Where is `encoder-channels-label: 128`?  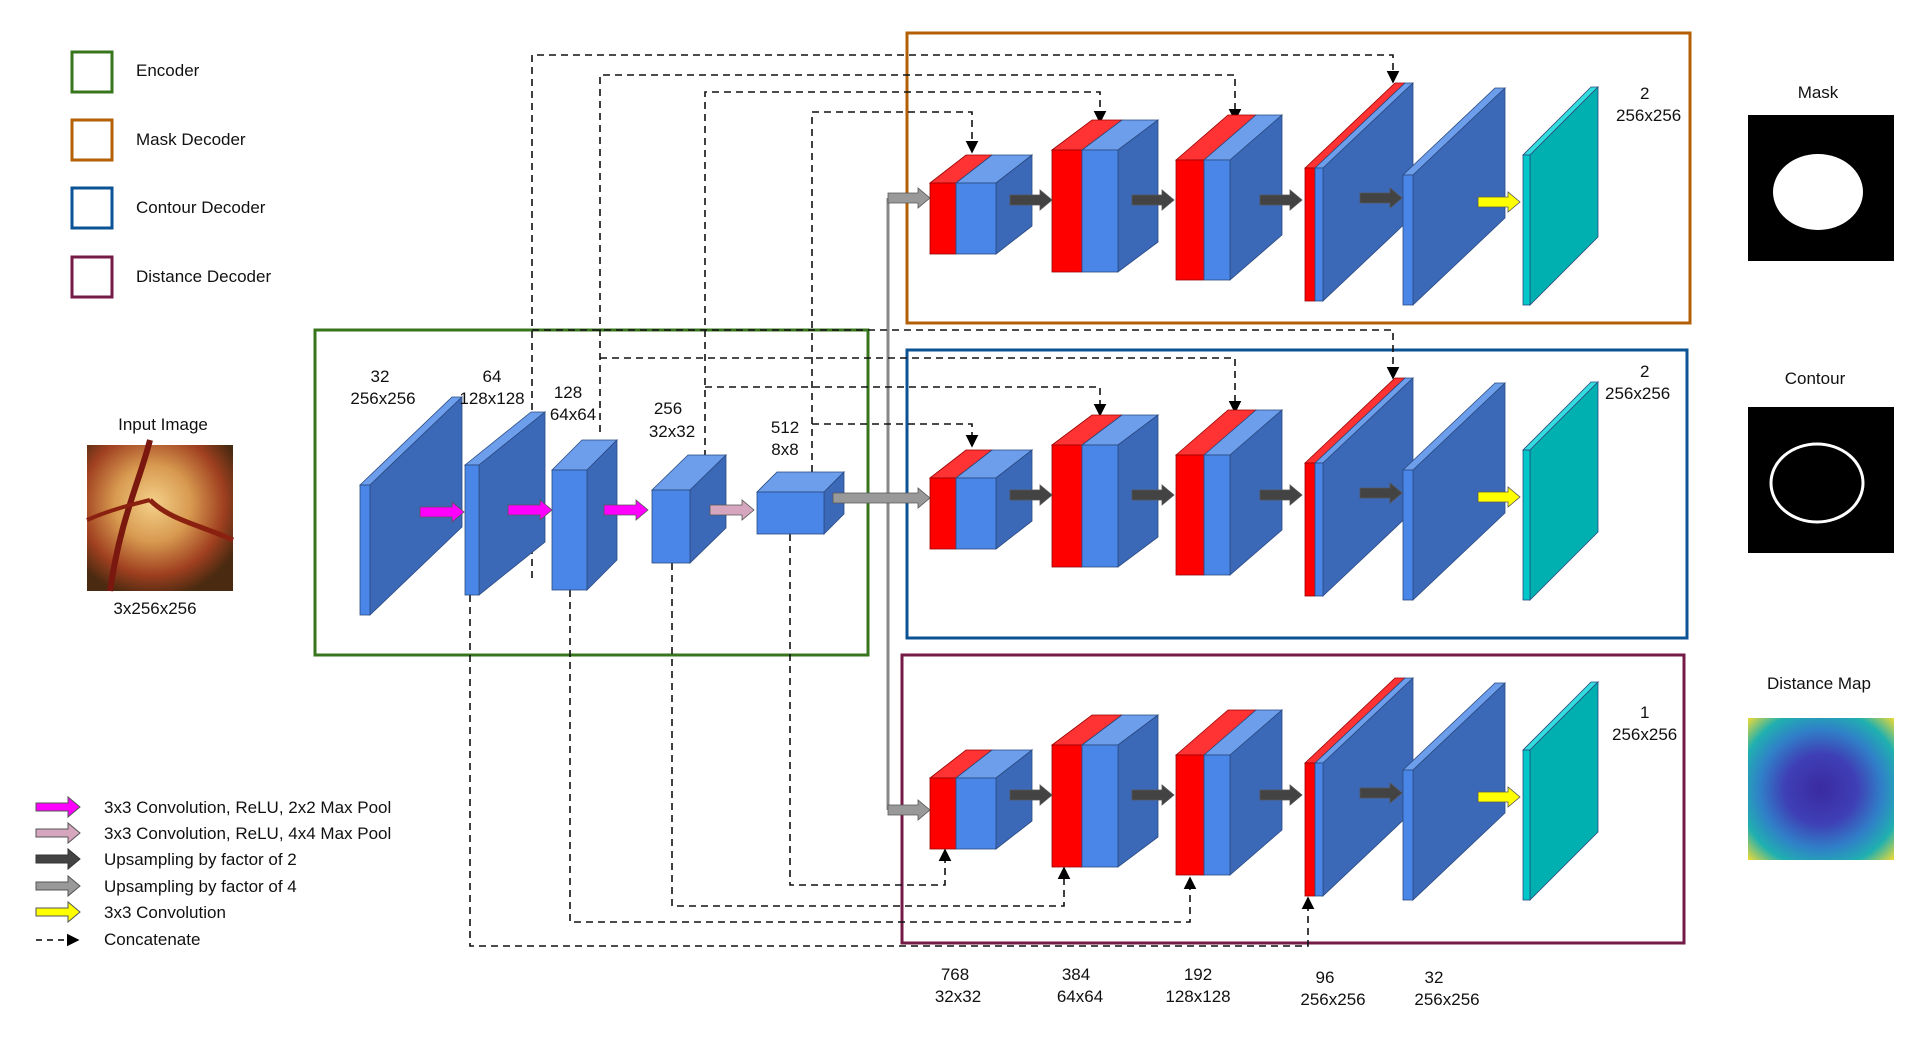 encoder-channels-label: 128 is located at coordinates (568, 392).